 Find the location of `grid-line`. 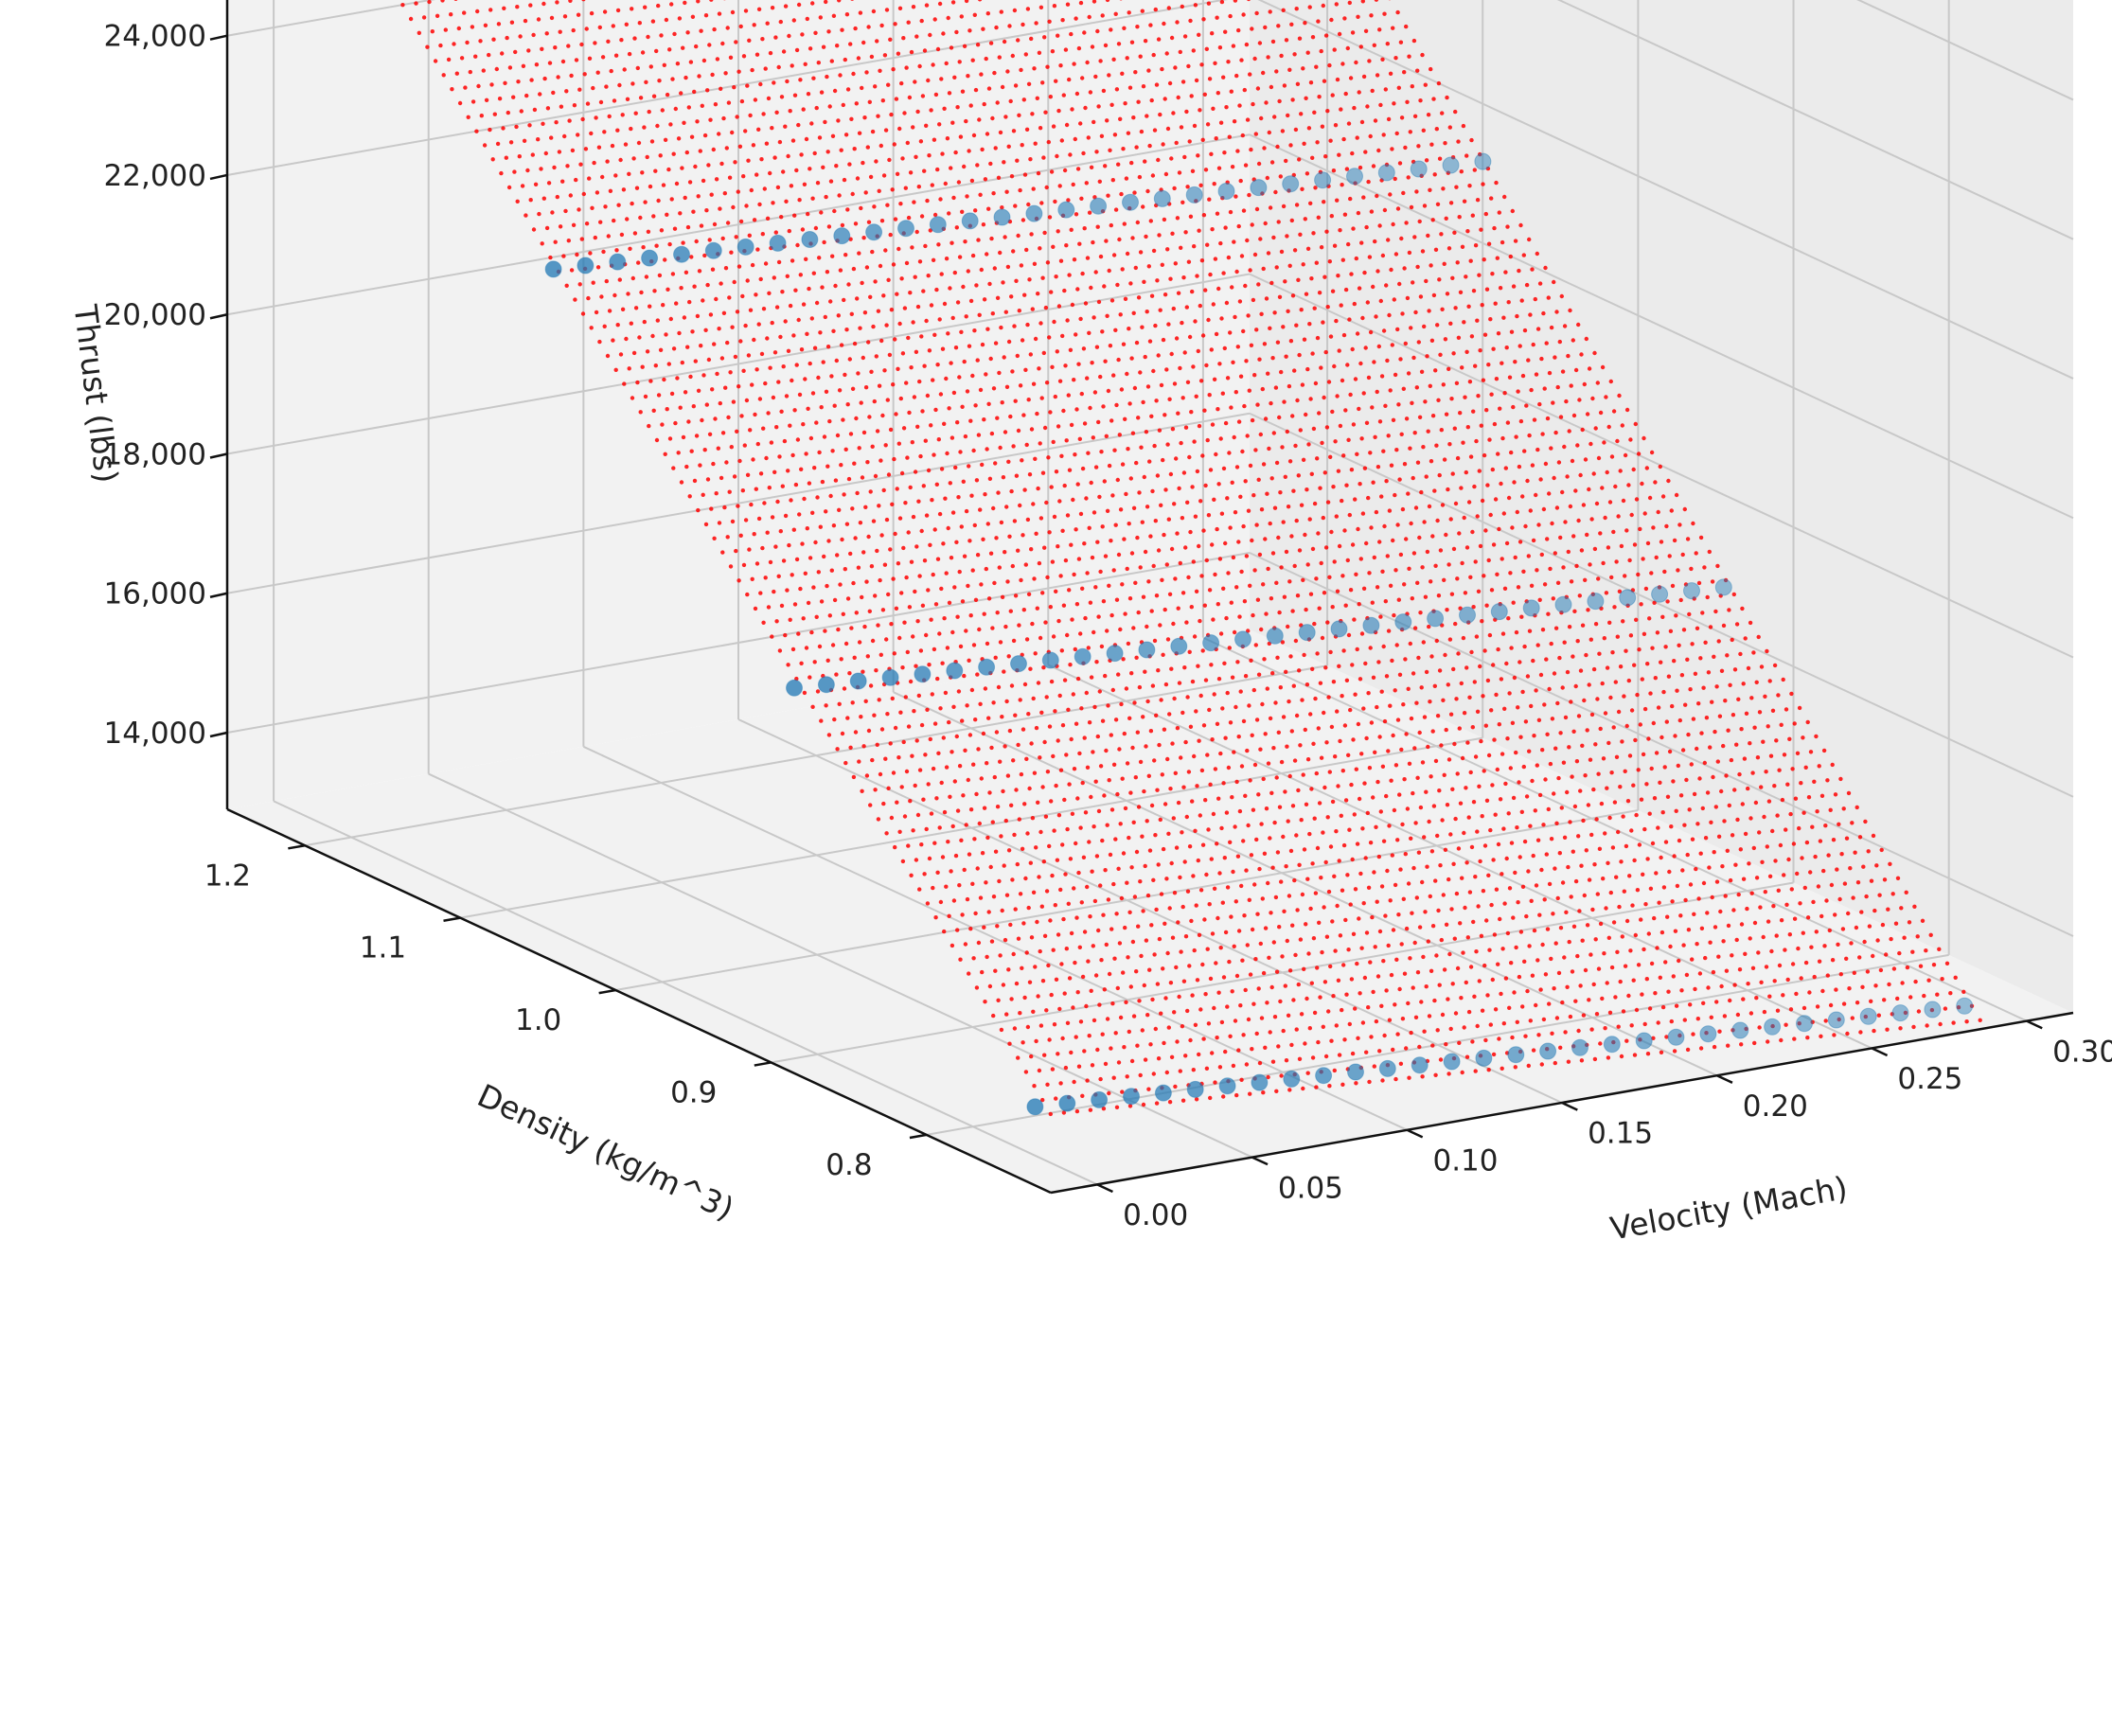

grid-line is located at coordinates (1615, 829).